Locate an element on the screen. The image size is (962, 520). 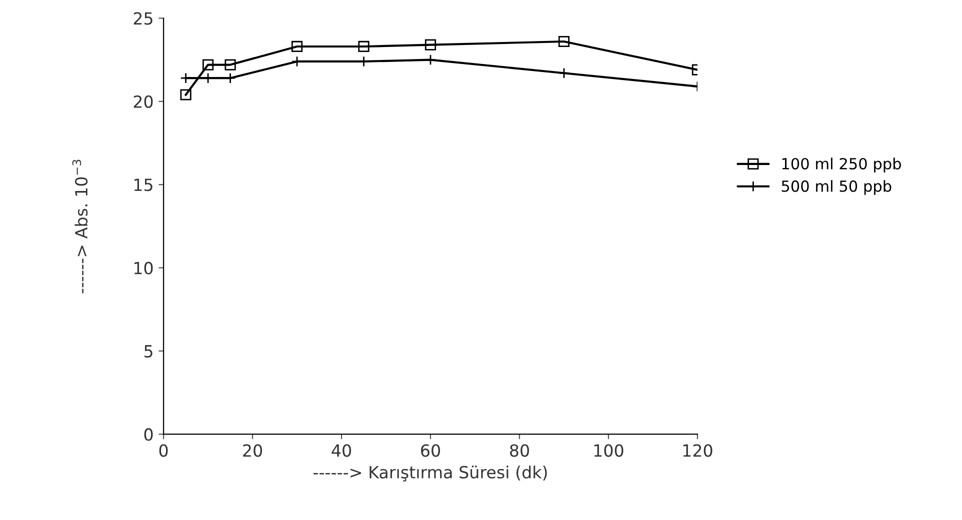
y-tick-label: 10 is located at coordinates (143, 268).